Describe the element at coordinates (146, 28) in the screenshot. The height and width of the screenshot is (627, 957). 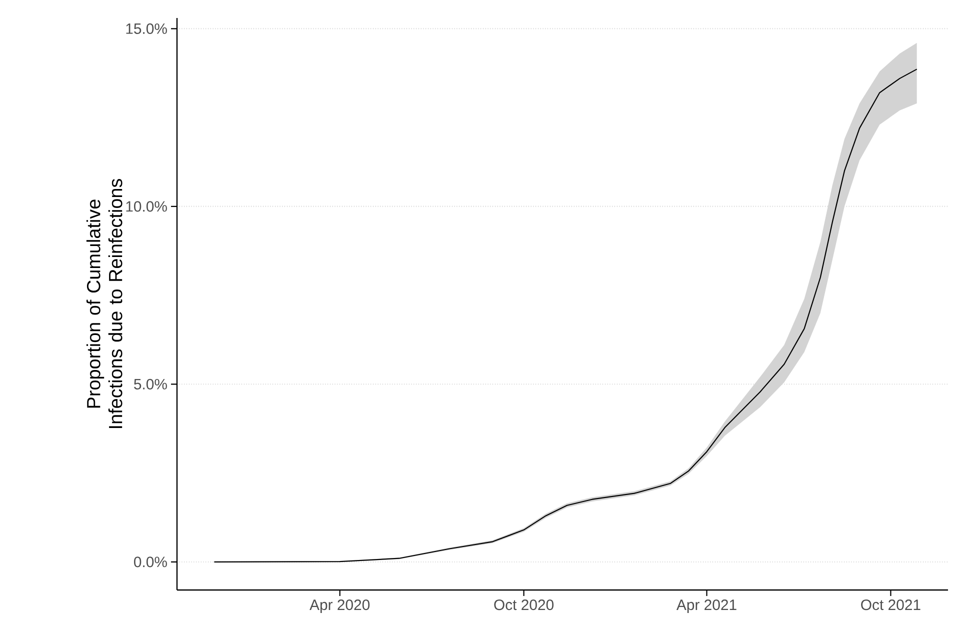
I see `y-tick-label: 15.0%` at that location.